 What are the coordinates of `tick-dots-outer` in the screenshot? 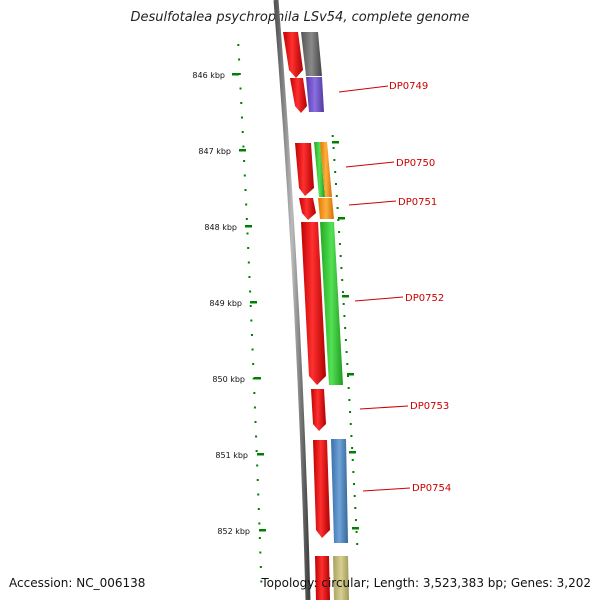 It's located at (345, 340).